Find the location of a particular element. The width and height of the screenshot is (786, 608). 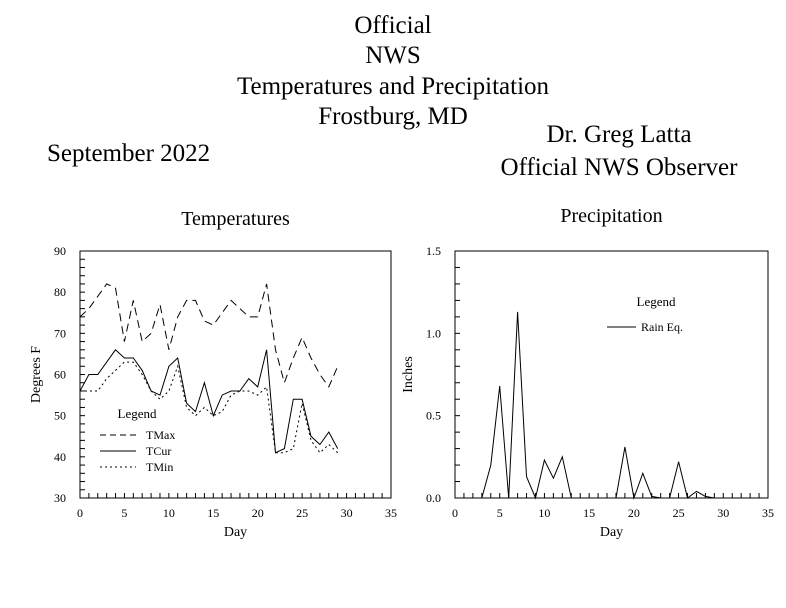

precip-x-tick-label: 35 is located at coordinates (768, 513).